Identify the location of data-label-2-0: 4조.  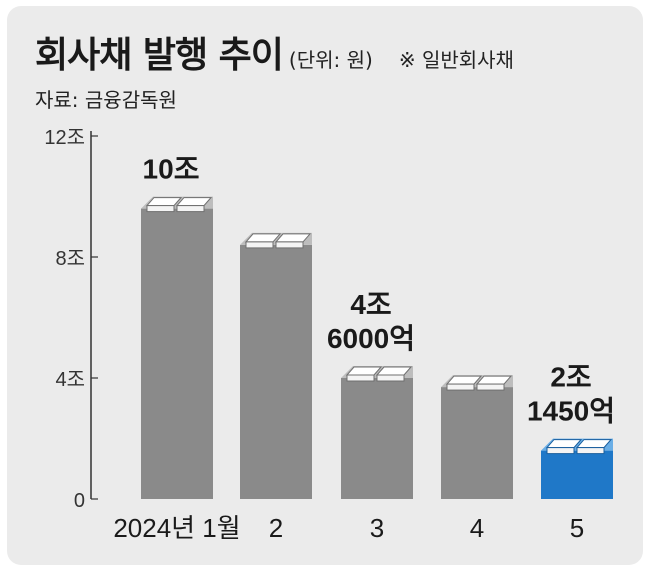
(370, 304).